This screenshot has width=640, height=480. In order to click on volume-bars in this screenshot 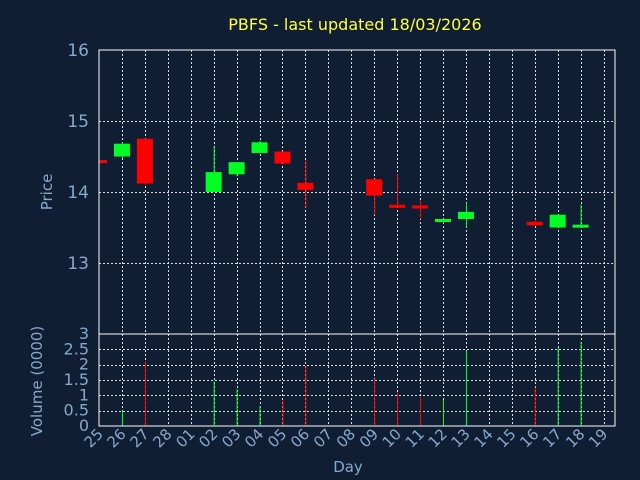, I will do `click(351, 383)`.